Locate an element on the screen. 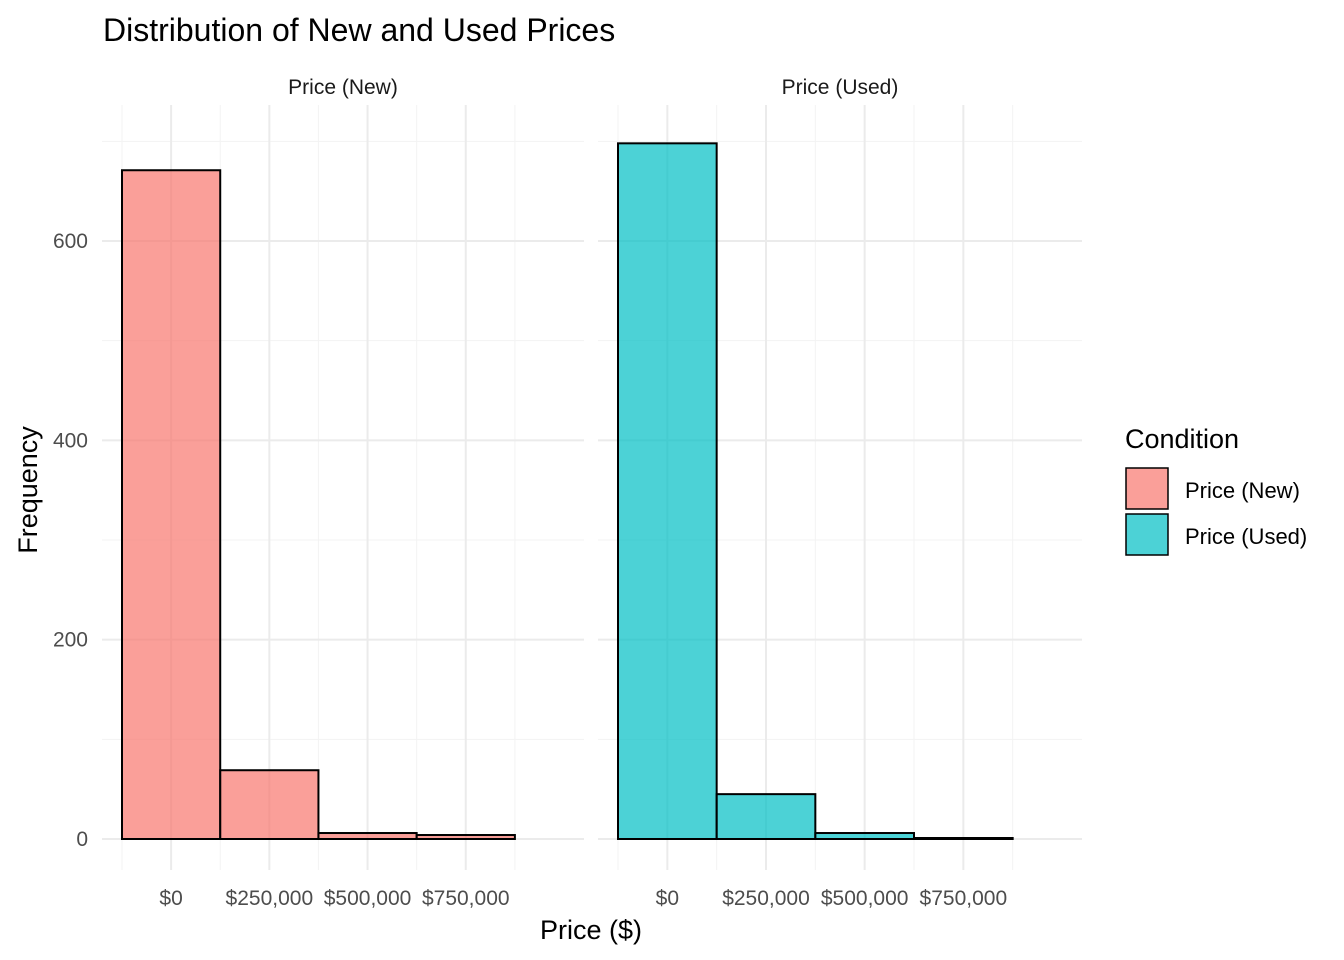 The height and width of the screenshot is (960, 1344). chart-title: Distribution of New and Used Prices is located at coordinates (359, 30).